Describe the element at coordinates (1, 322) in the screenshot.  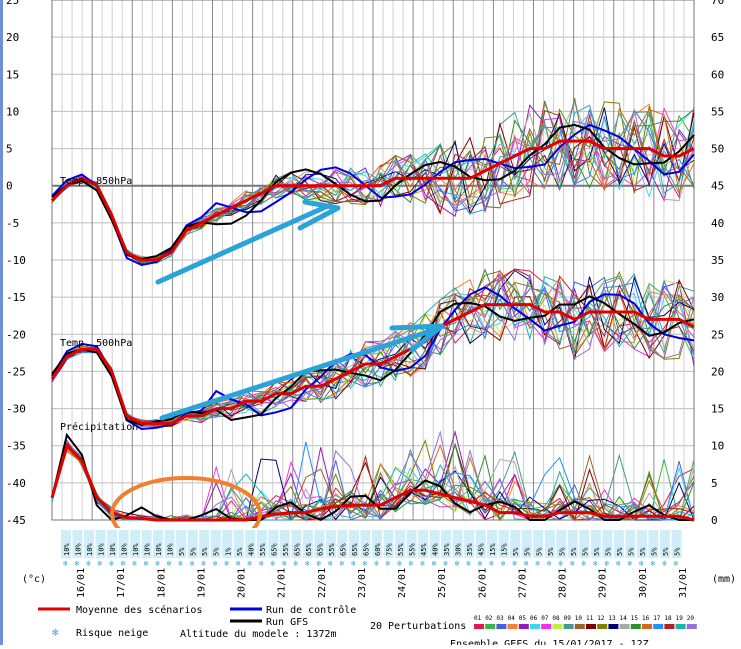
I see `left-edge-bar` at that location.